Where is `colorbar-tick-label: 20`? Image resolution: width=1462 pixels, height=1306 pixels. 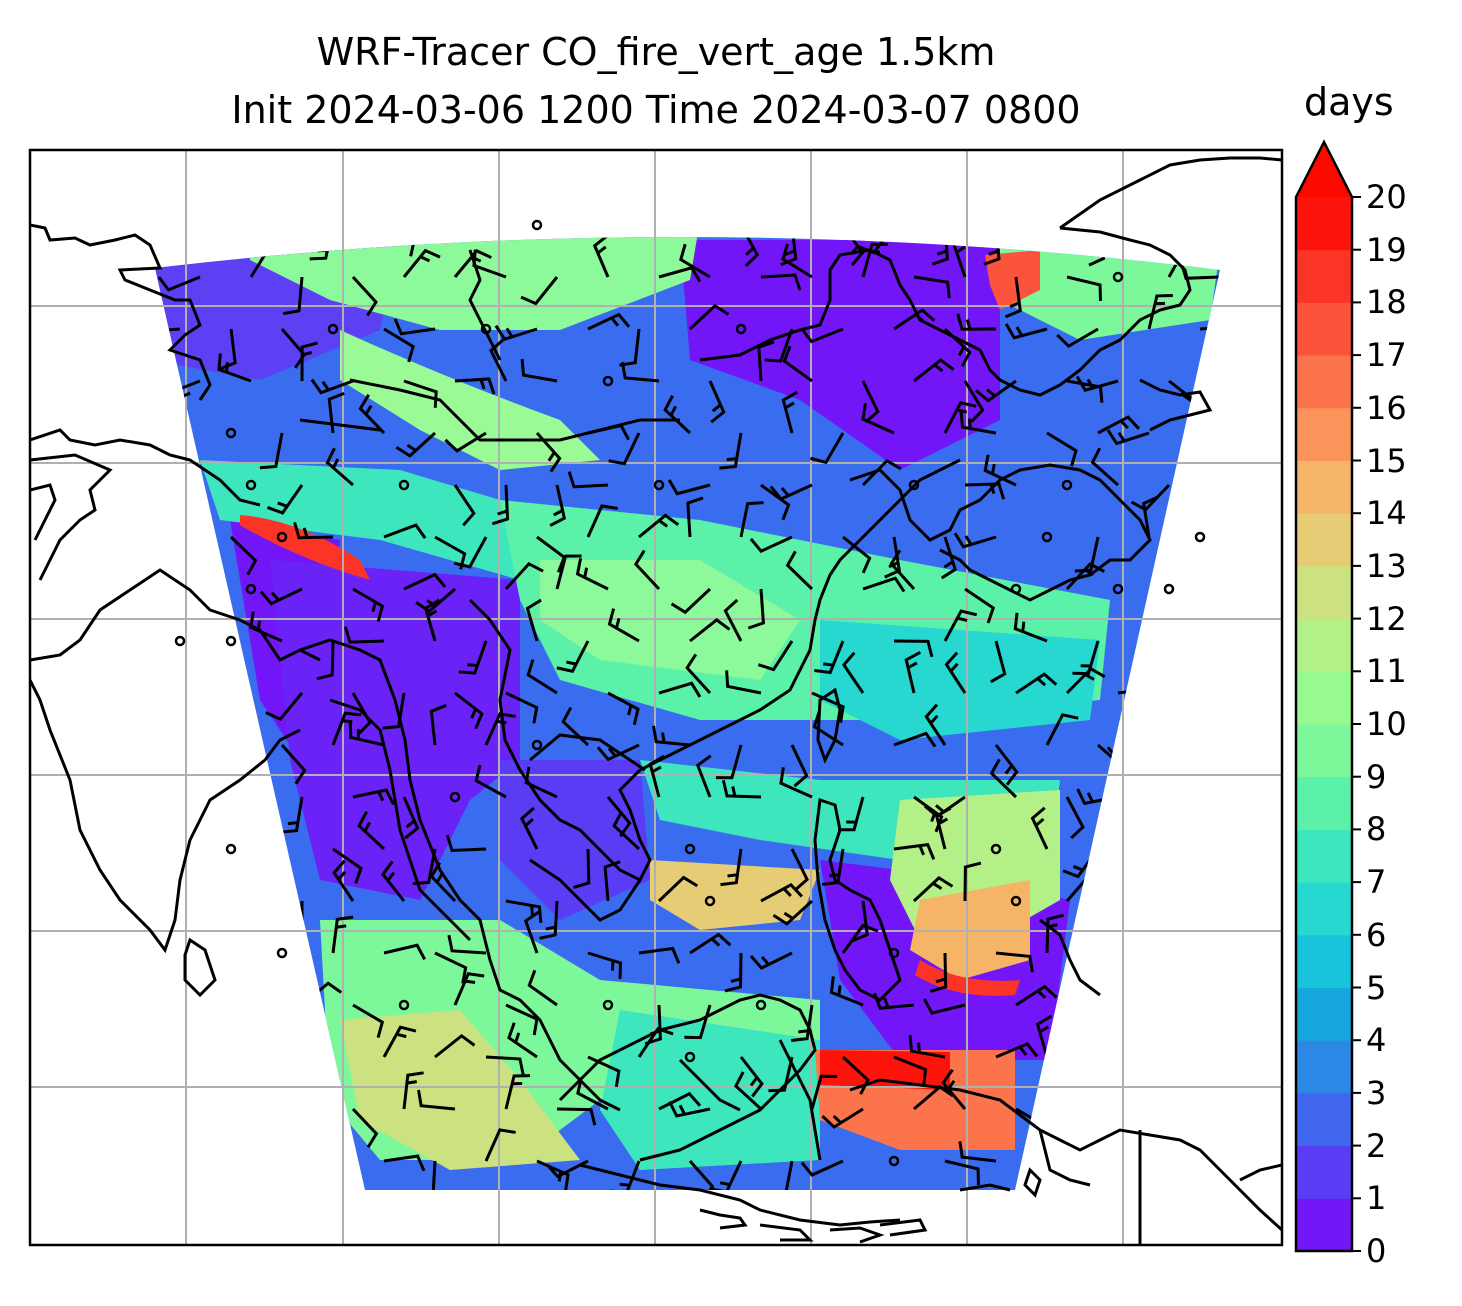 colorbar-tick-label: 20 is located at coordinates (1386, 197).